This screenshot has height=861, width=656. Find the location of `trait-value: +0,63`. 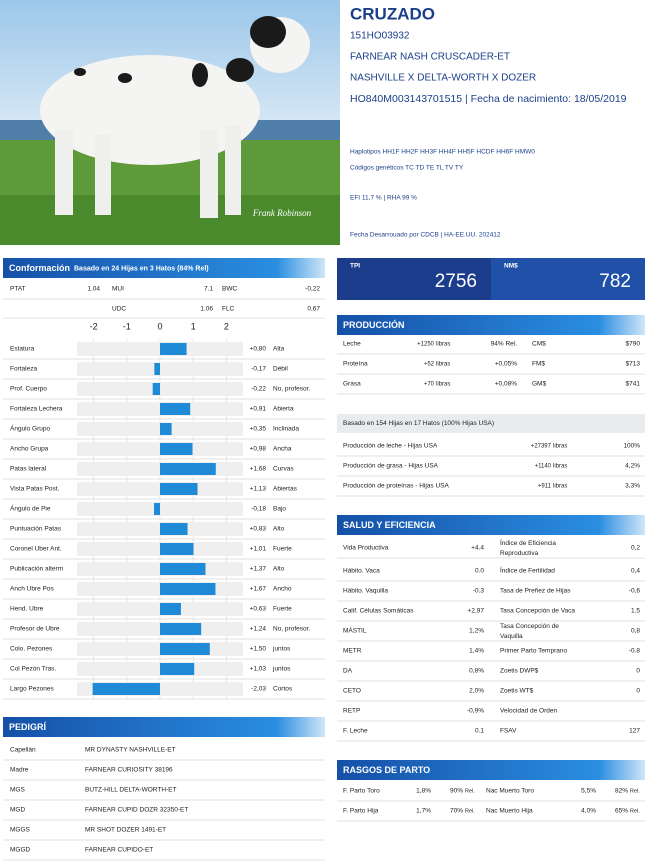

trait-value: +0,63 is located at coordinates (258, 609).